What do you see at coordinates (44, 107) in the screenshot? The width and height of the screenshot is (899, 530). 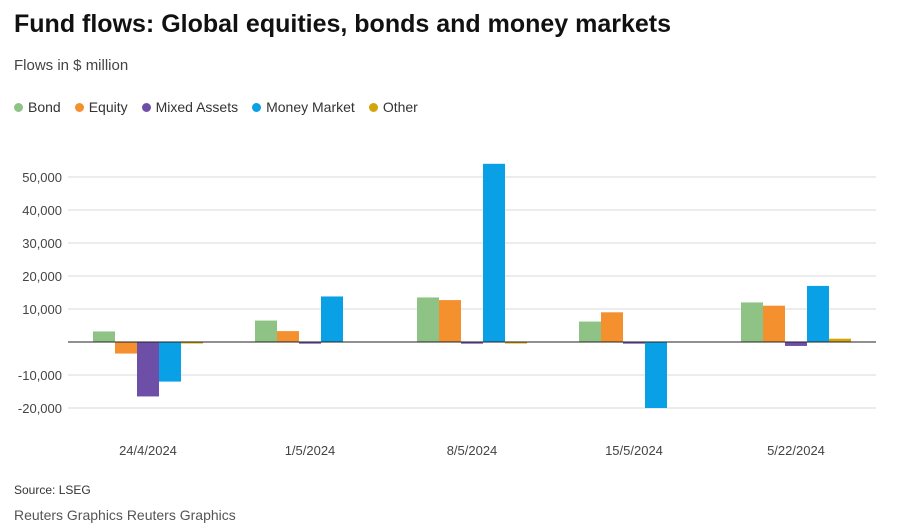 I see `legend-label-bond: Bond` at bounding box center [44, 107].